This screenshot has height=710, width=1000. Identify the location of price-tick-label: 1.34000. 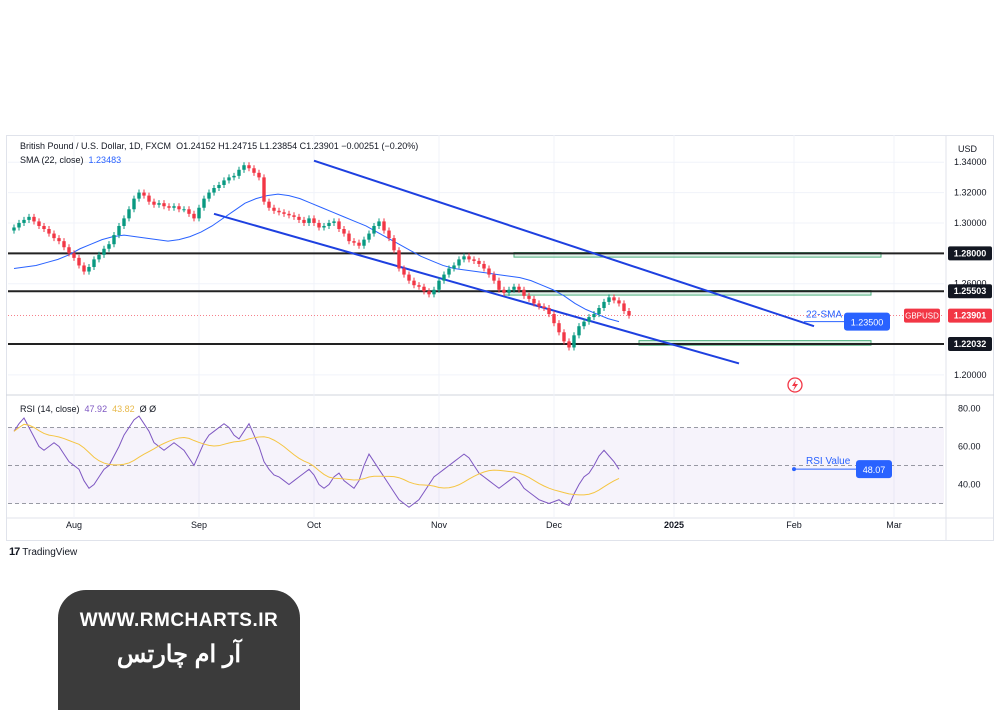
(970, 162).